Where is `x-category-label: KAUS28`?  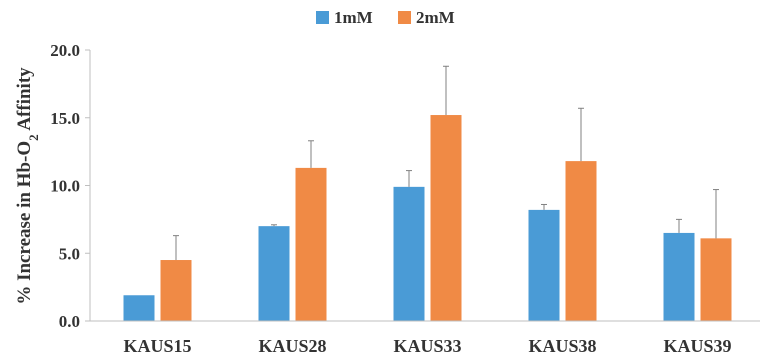
x-category-label: KAUS28 is located at coordinates (292, 345).